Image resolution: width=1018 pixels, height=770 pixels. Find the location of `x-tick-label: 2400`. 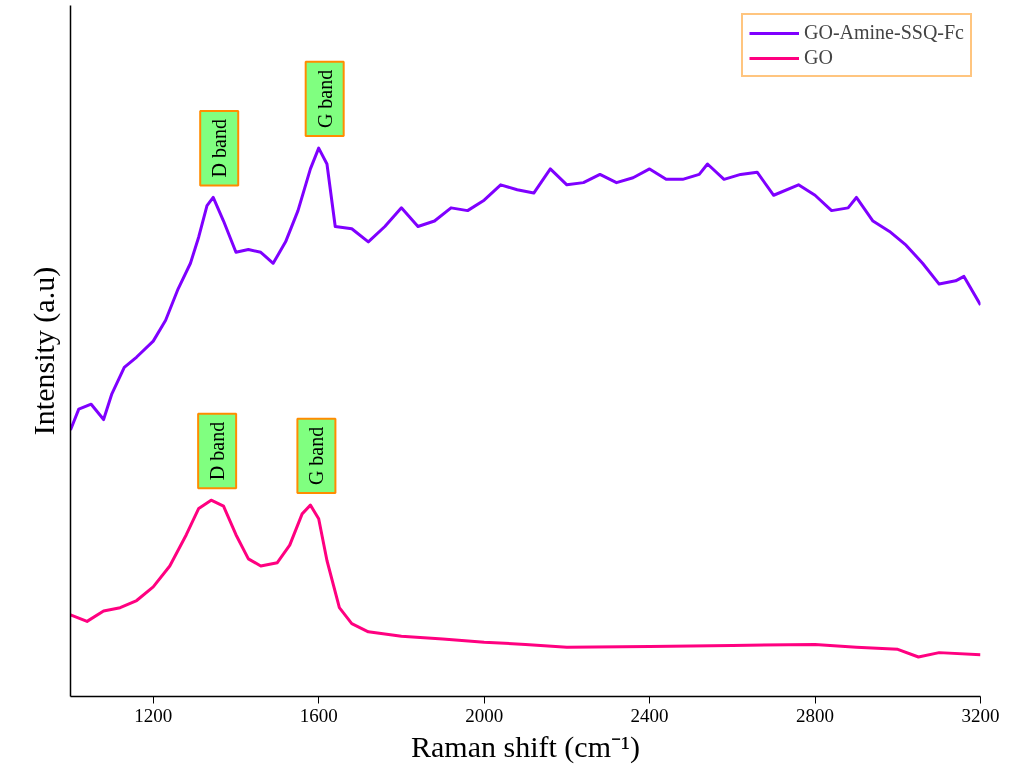

x-tick-label: 2400 is located at coordinates (649, 715).